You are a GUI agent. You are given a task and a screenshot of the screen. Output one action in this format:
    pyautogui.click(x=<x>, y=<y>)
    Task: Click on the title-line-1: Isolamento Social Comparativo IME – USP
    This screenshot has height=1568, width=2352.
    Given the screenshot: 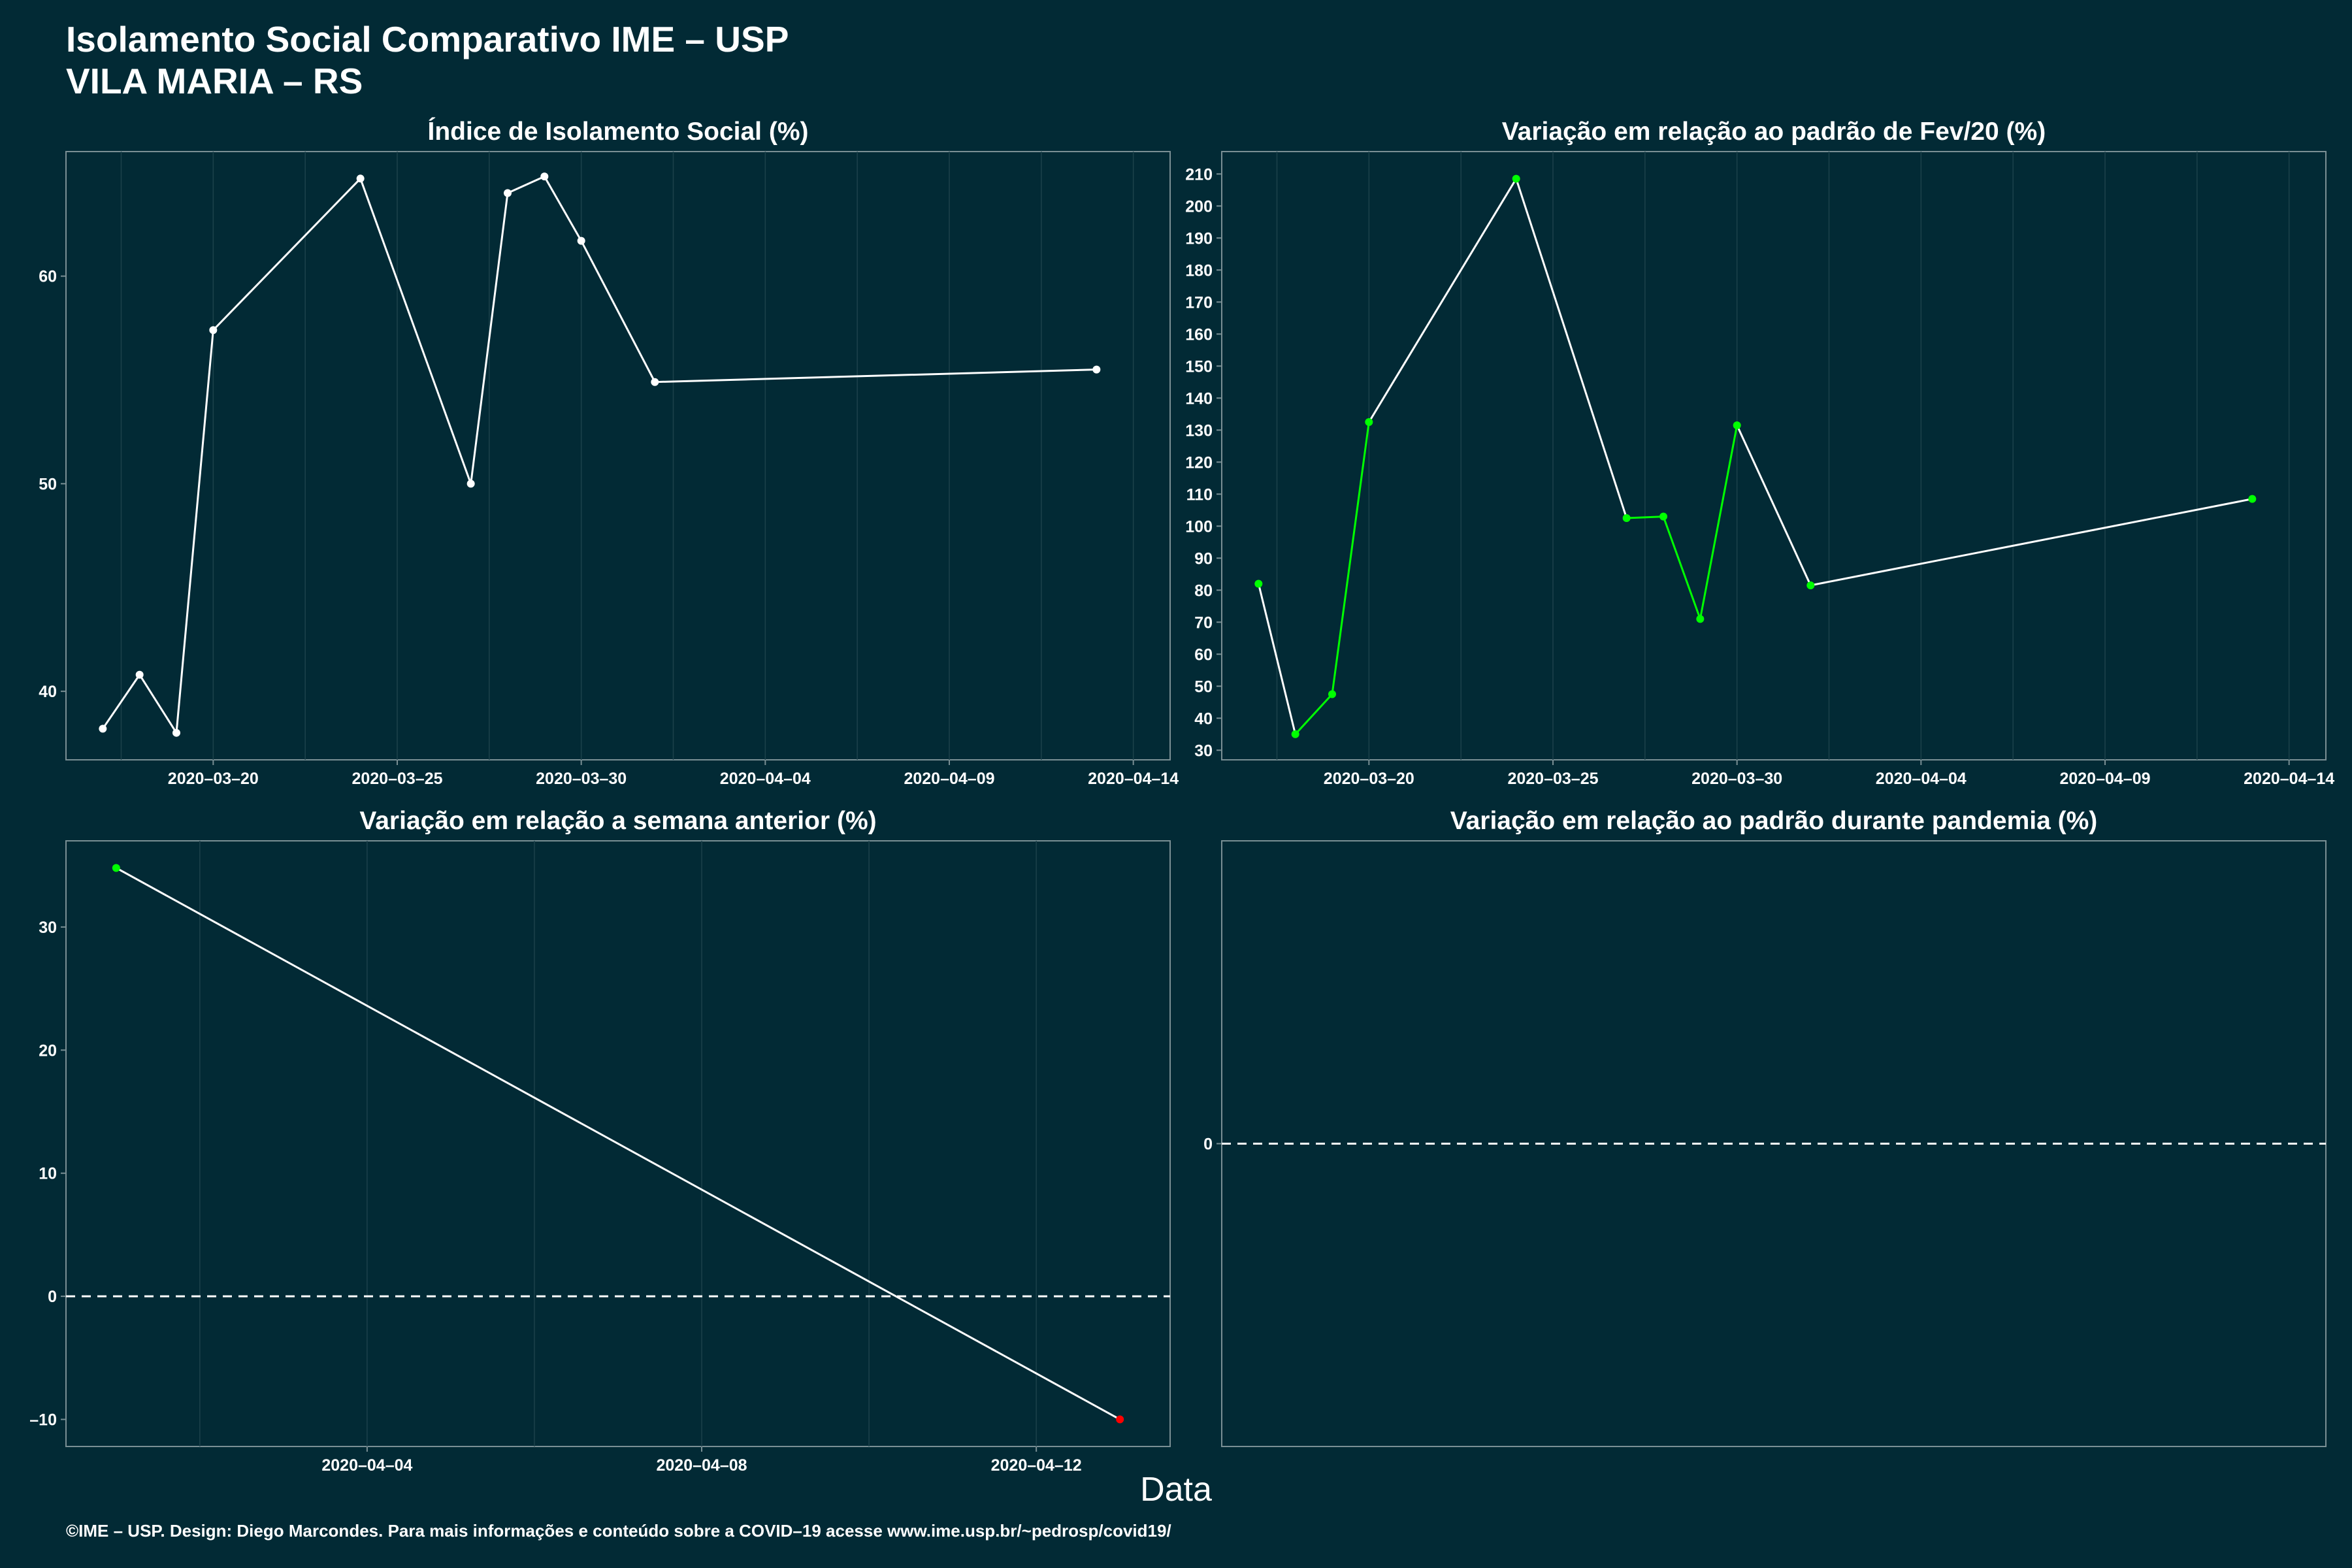 What is the action you would take?
    pyautogui.click(x=427, y=39)
    